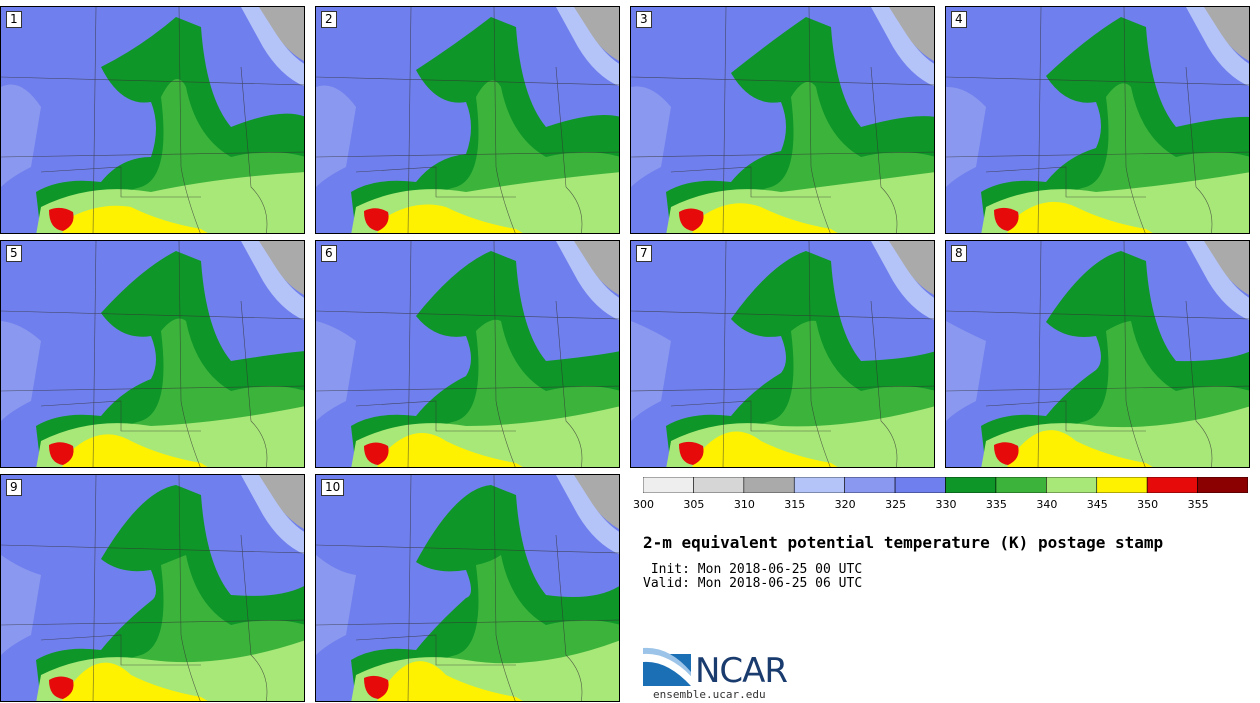  Describe the element at coordinates (741, 671) in the screenshot. I see `ncar-logo-text: NCAR` at that location.